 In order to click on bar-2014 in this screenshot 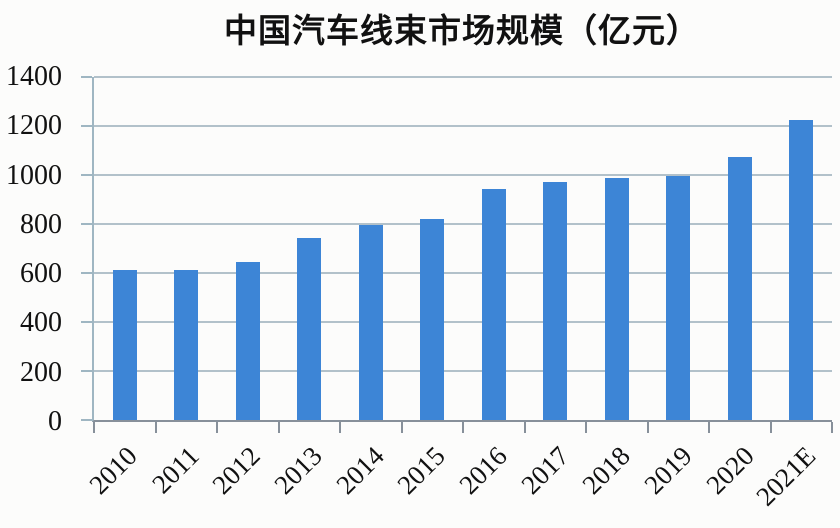, I will do `click(370, 322)`.